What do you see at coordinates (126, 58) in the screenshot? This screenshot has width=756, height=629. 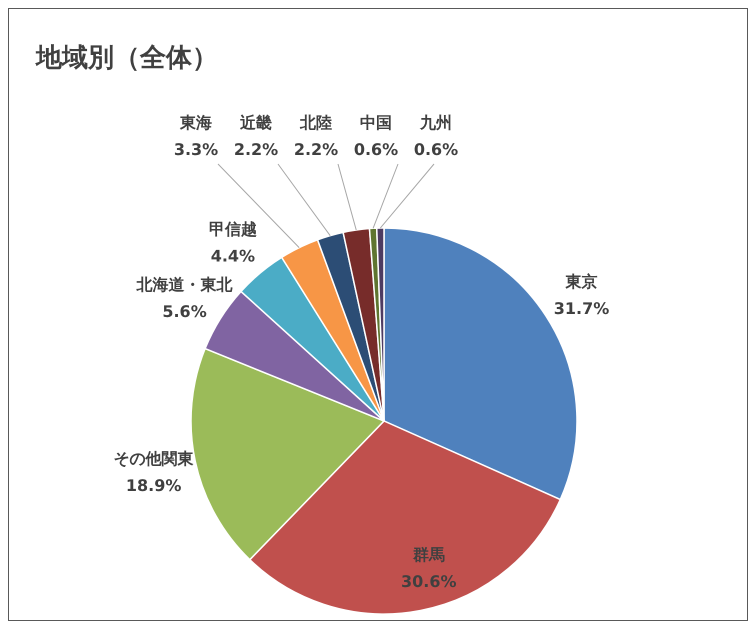 I see `chart-title: 地域別（全体）` at bounding box center [126, 58].